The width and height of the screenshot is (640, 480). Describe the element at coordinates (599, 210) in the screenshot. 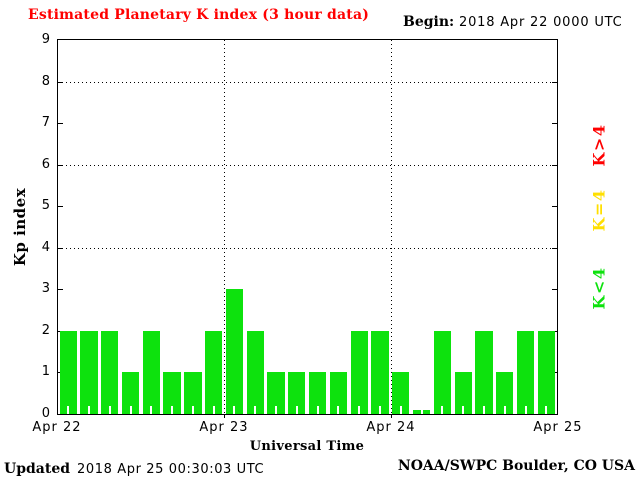

I see `legend-label-k-eq-4: K=4` at that location.